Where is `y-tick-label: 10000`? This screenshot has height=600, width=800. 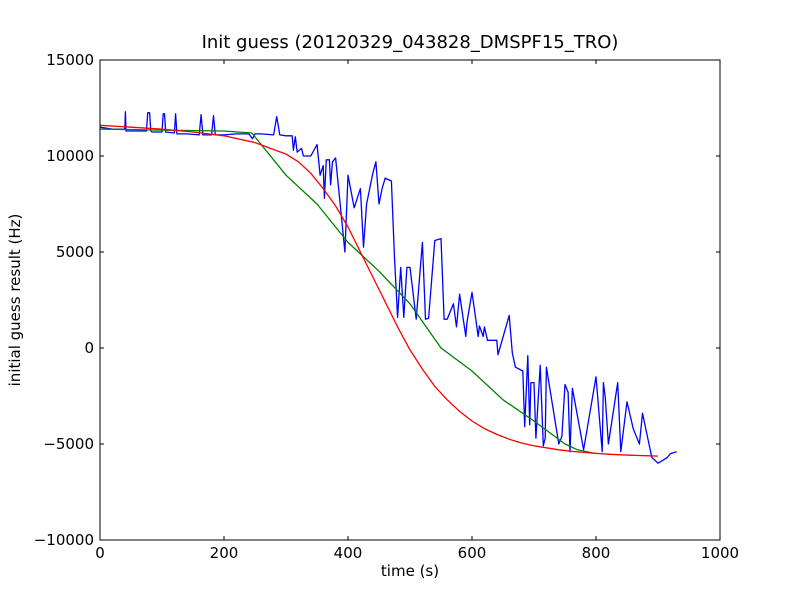 y-tick-label: 10000 is located at coordinates (70, 156).